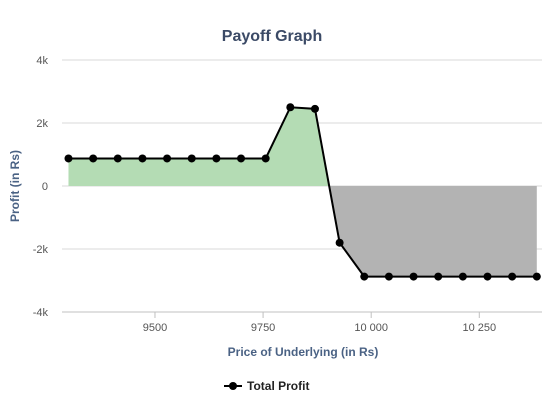  What do you see at coordinates (45, 187) in the screenshot?
I see `y-tick-label: 0` at bounding box center [45, 187].